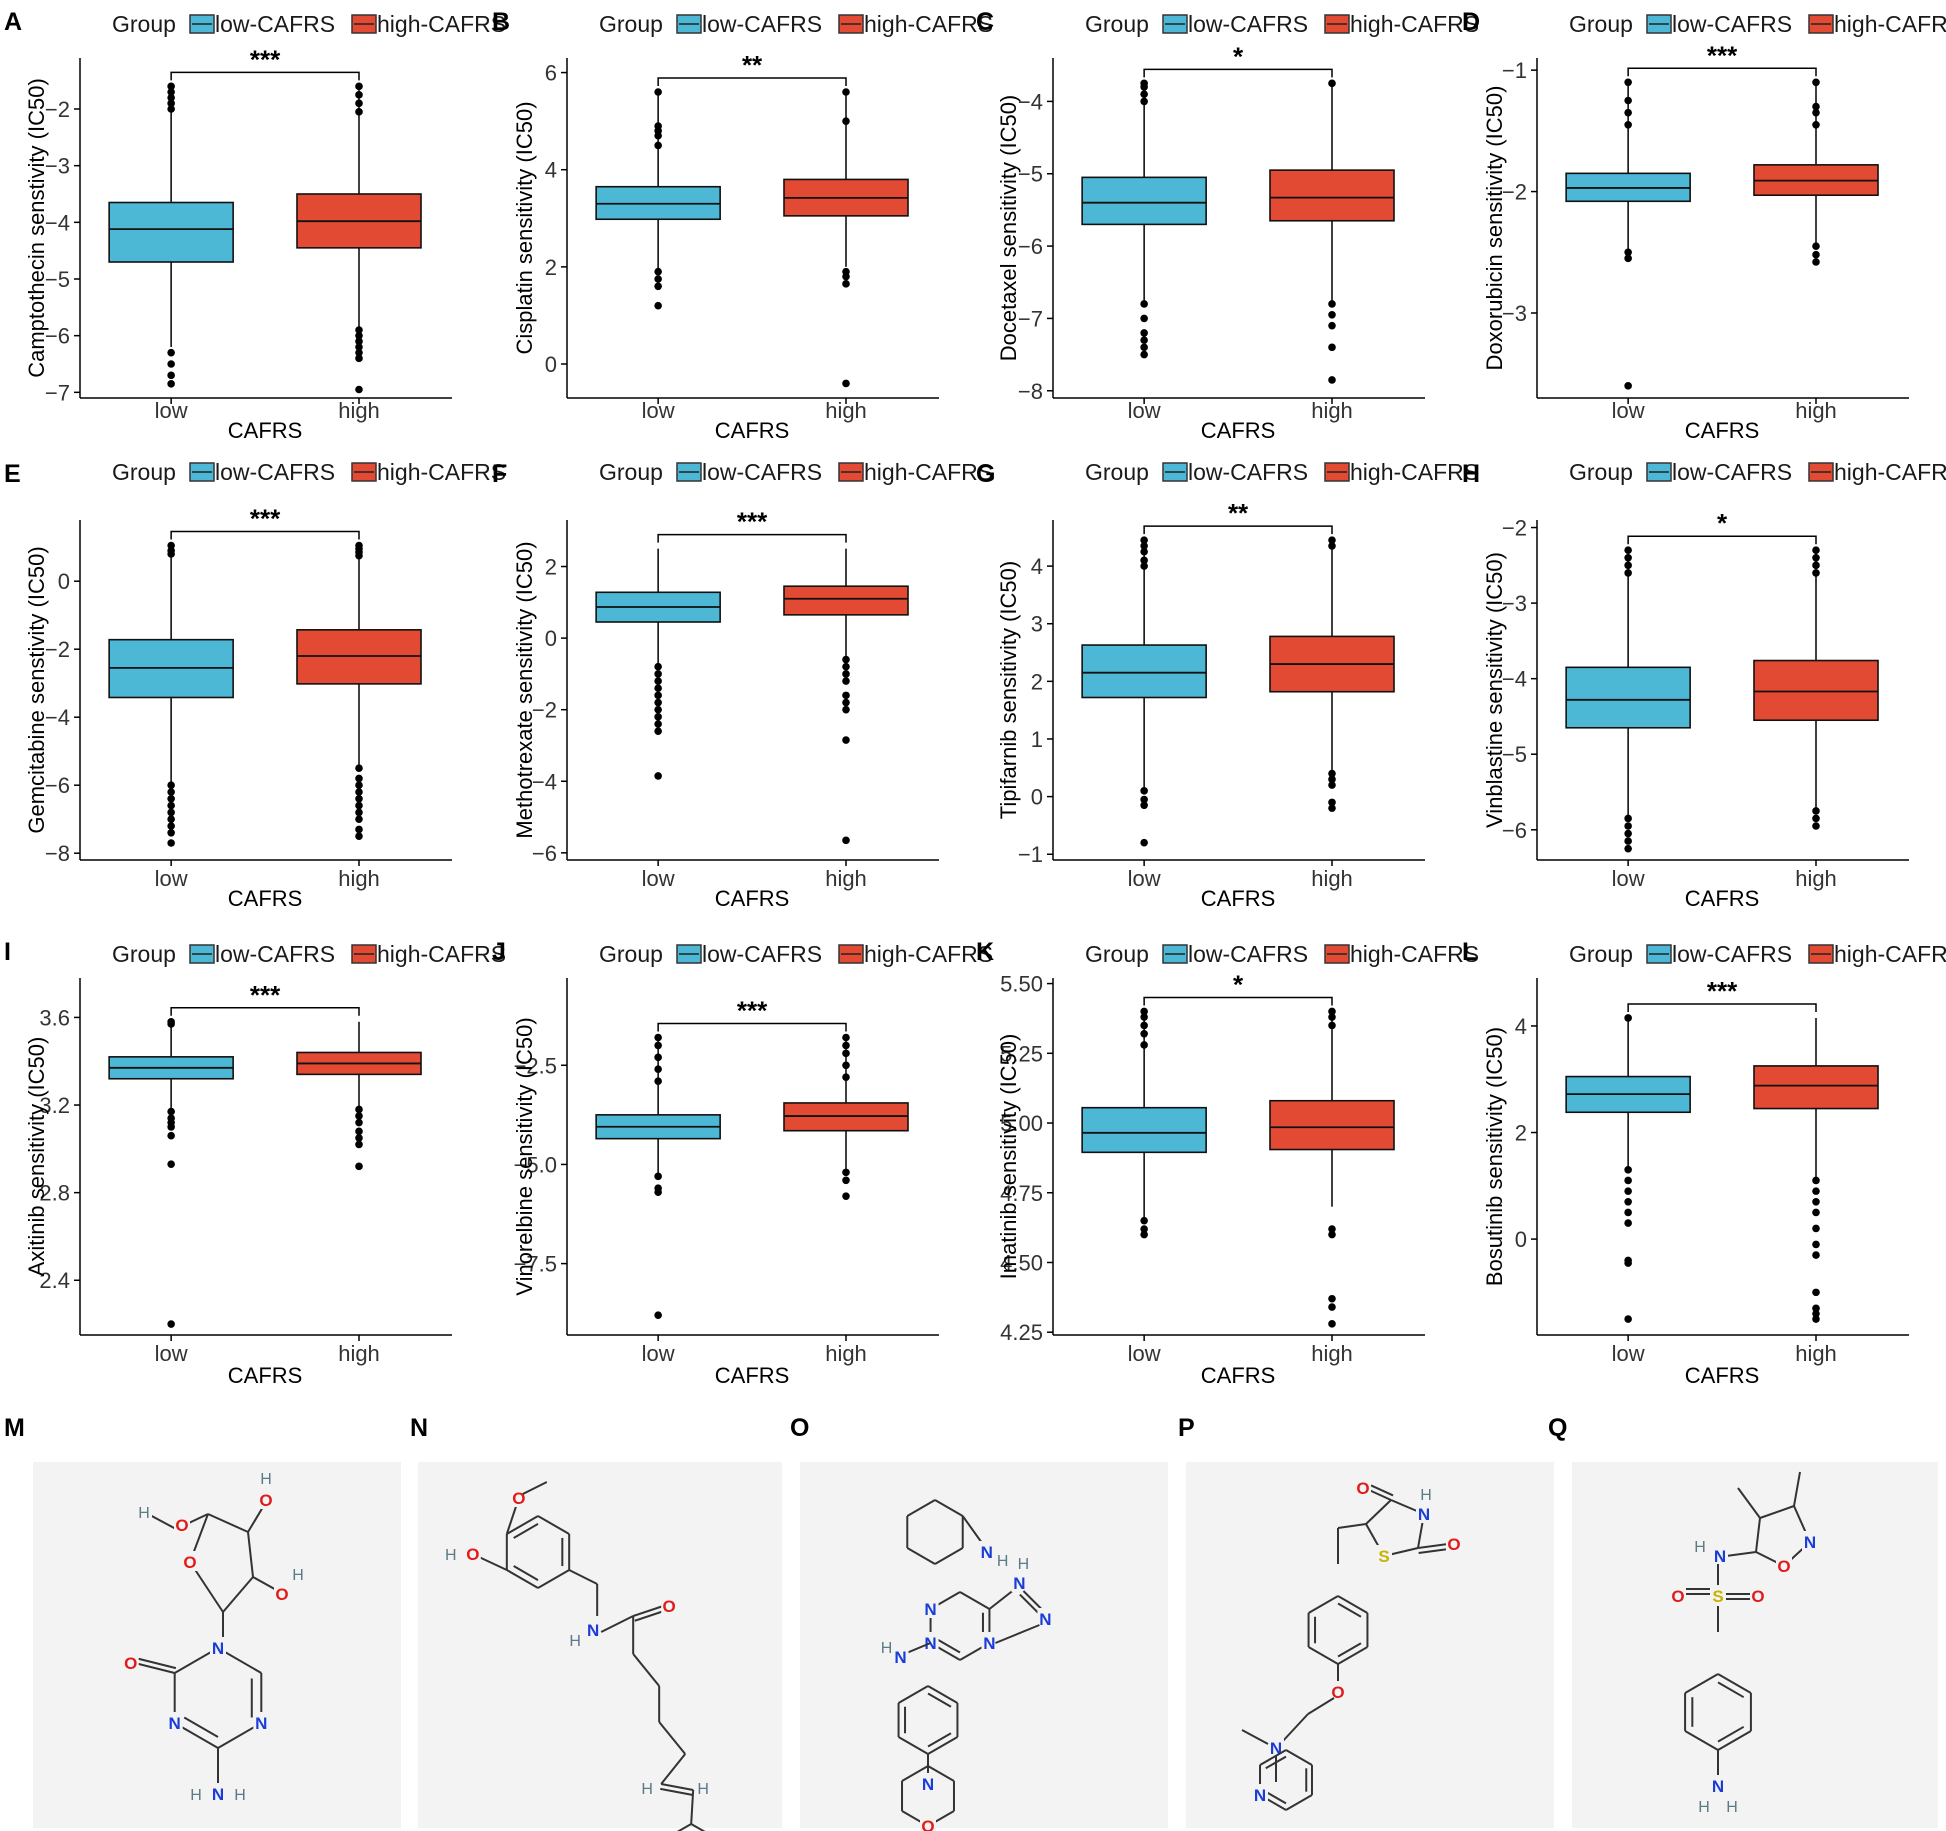 This screenshot has width=1946, height=1831. What do you see at coordinates (1521, 1026) in the screenshot?
I see `y-tick-label: 4` at bounding box center [1521, 1026].